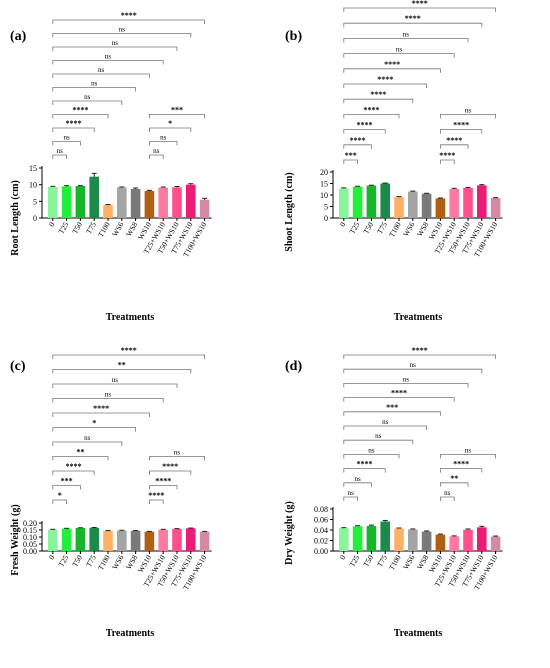 The image size is (550, 668). Describe the element at coordinates (324, 172) in the screenshot. I see `y-tick-label: 20` at that location.